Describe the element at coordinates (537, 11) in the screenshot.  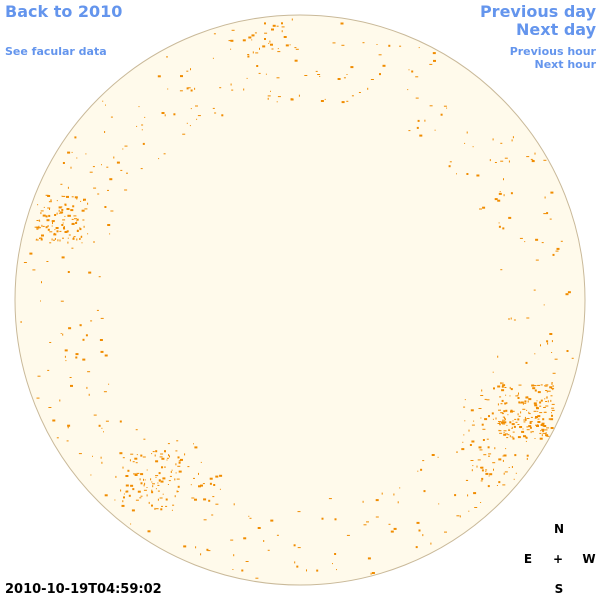
I see `prev-day-link: Previous day` at that location.